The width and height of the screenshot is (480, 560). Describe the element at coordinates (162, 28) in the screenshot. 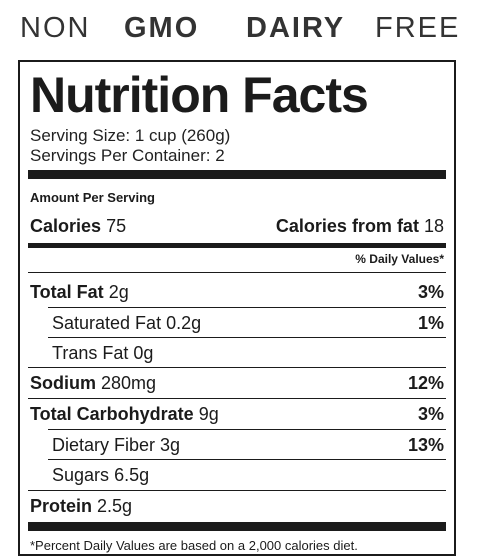

I see `gmo-claim: GMO` at that location.